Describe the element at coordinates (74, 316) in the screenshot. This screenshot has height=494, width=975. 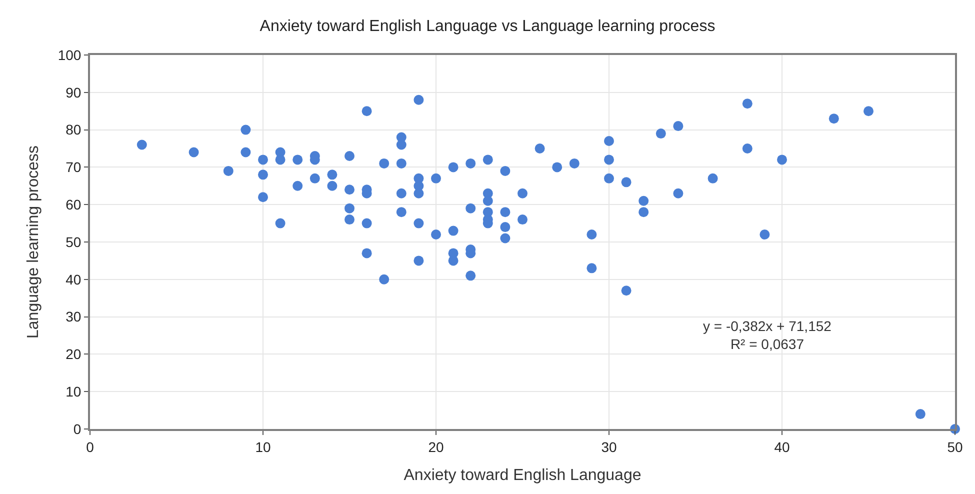
I see `y-tick-label: 30` at that location.